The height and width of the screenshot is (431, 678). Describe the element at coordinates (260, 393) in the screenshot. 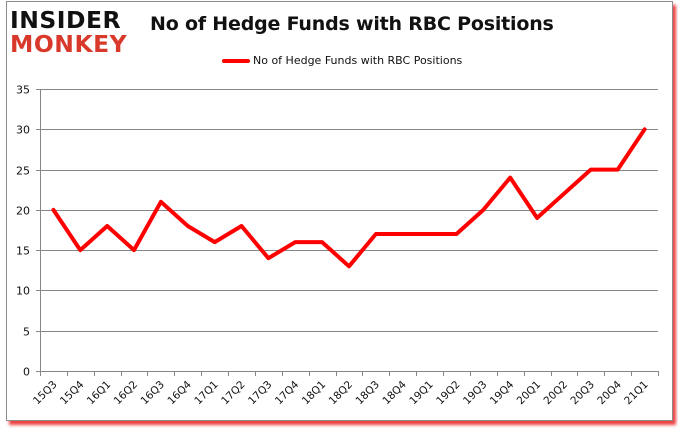

I see `x-tick-label: 17Q3` at that location.